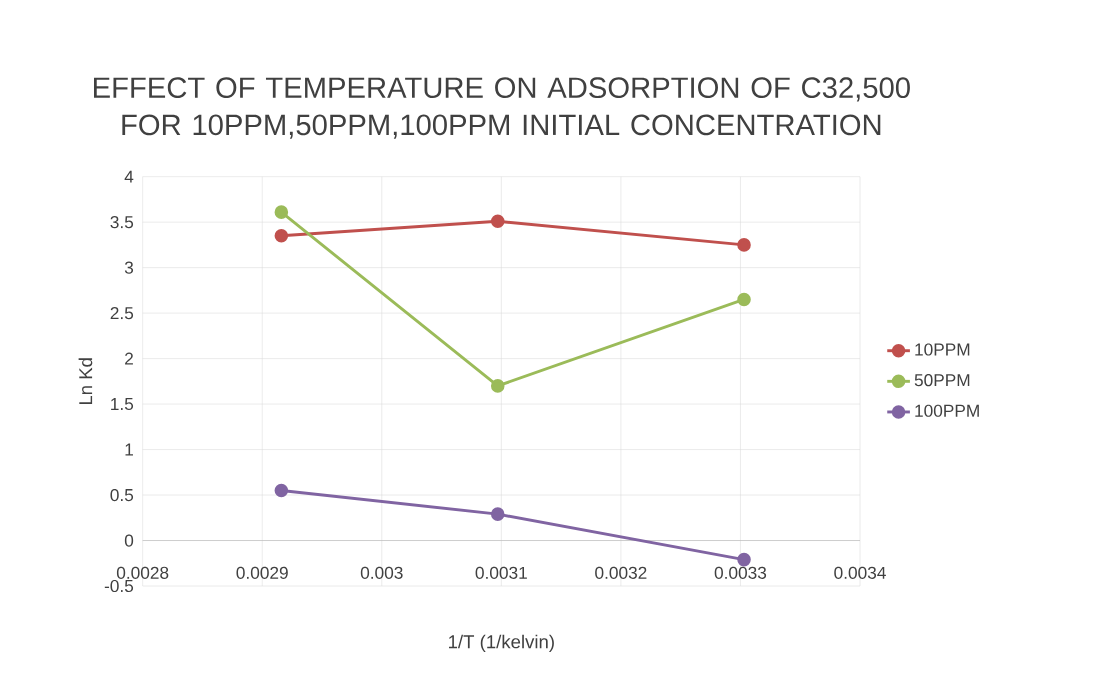 This screenshot has width=1094, height=682. I want to click on x-tick-label: 0.0028, so click(142, 572).